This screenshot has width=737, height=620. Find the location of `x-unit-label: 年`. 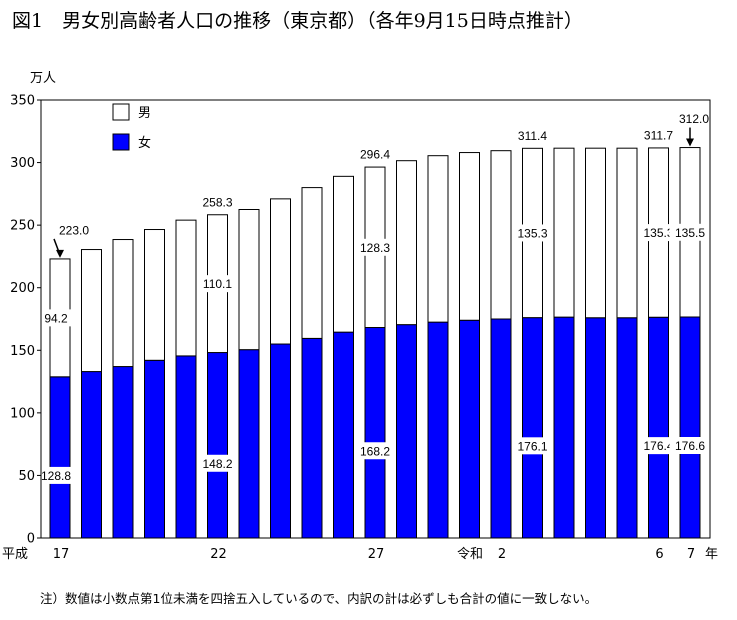

x-unit-label: 年 is located at coordinates (711, 554).